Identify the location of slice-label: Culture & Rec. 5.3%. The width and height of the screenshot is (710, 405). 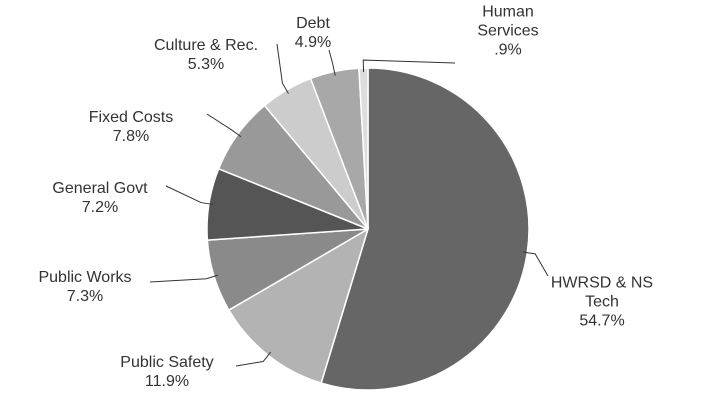
(206, 55).